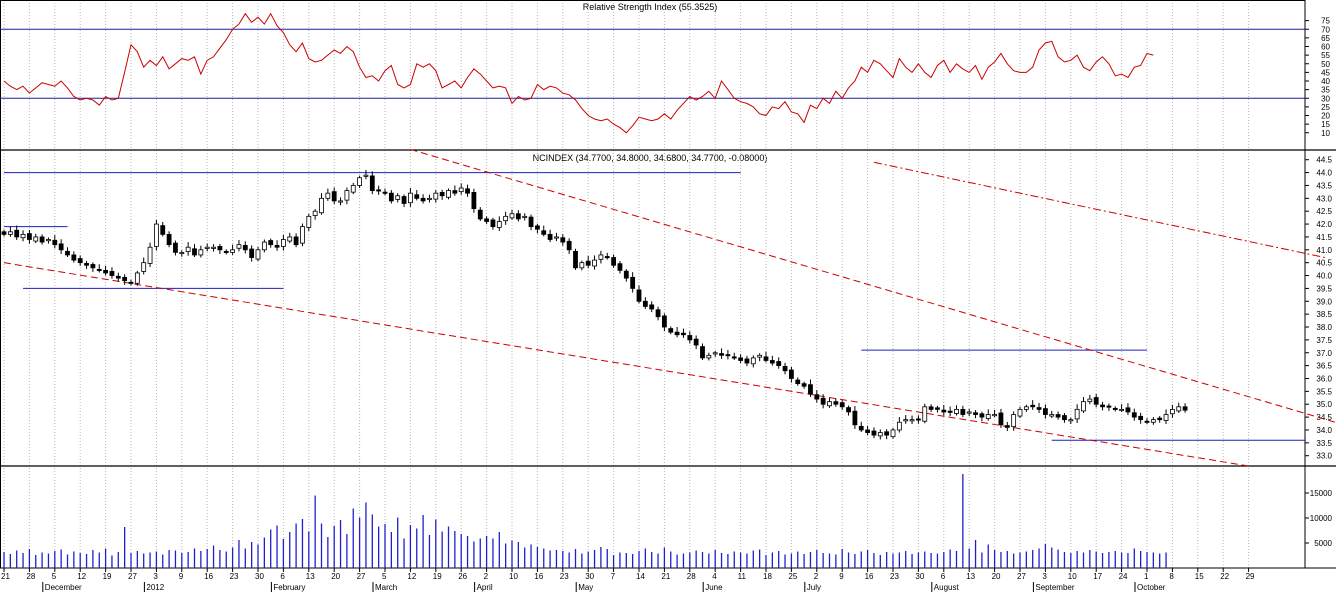 This screenshot has width=1336, height=597. Describe the element at coordinates (714, 587) in the screenshot. I see `month-label: June` at that location.